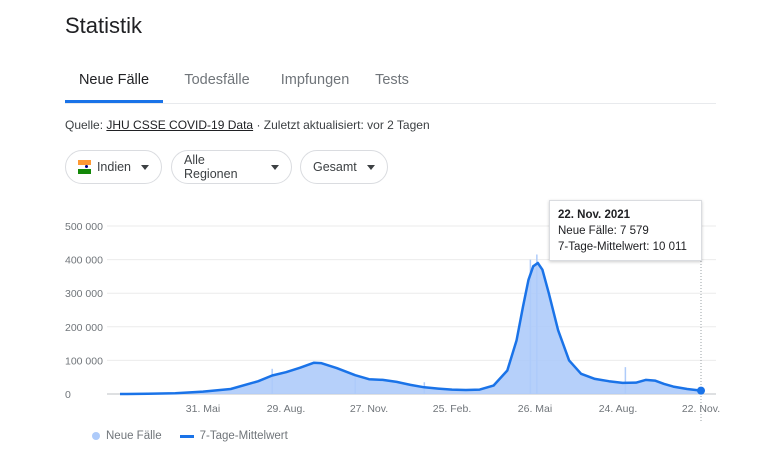 This screenshot has width=766, height=451. I want to click on x-tick-label: 22. Nov., so click(701, 409).